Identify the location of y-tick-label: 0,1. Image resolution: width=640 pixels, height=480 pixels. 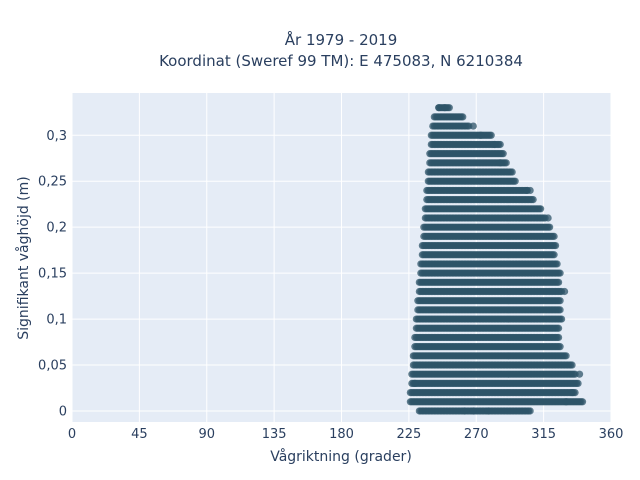
(56, 320).